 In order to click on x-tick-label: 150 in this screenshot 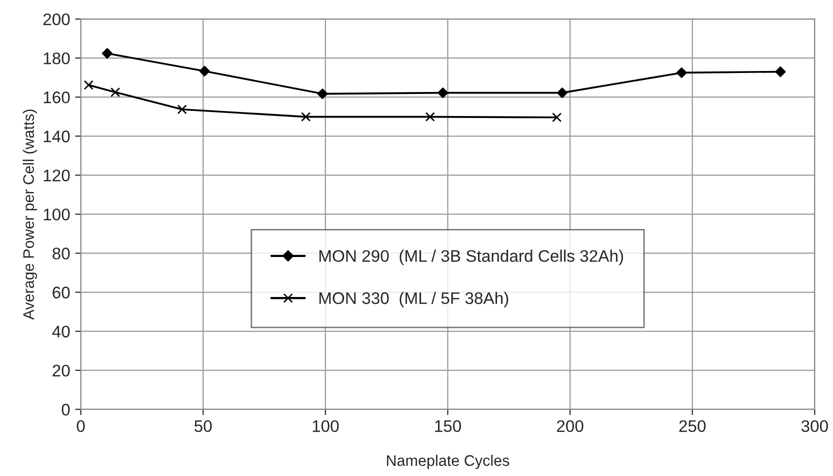, I will do `click(448, 426)`.